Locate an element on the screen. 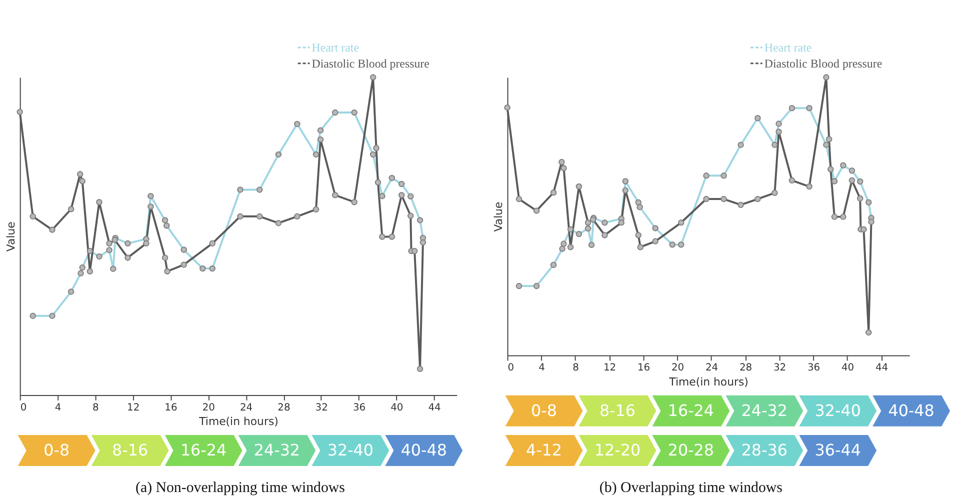 This screenshot has width=955, height=504. legend-label: Heart rate is located at coordinates (335, 47).